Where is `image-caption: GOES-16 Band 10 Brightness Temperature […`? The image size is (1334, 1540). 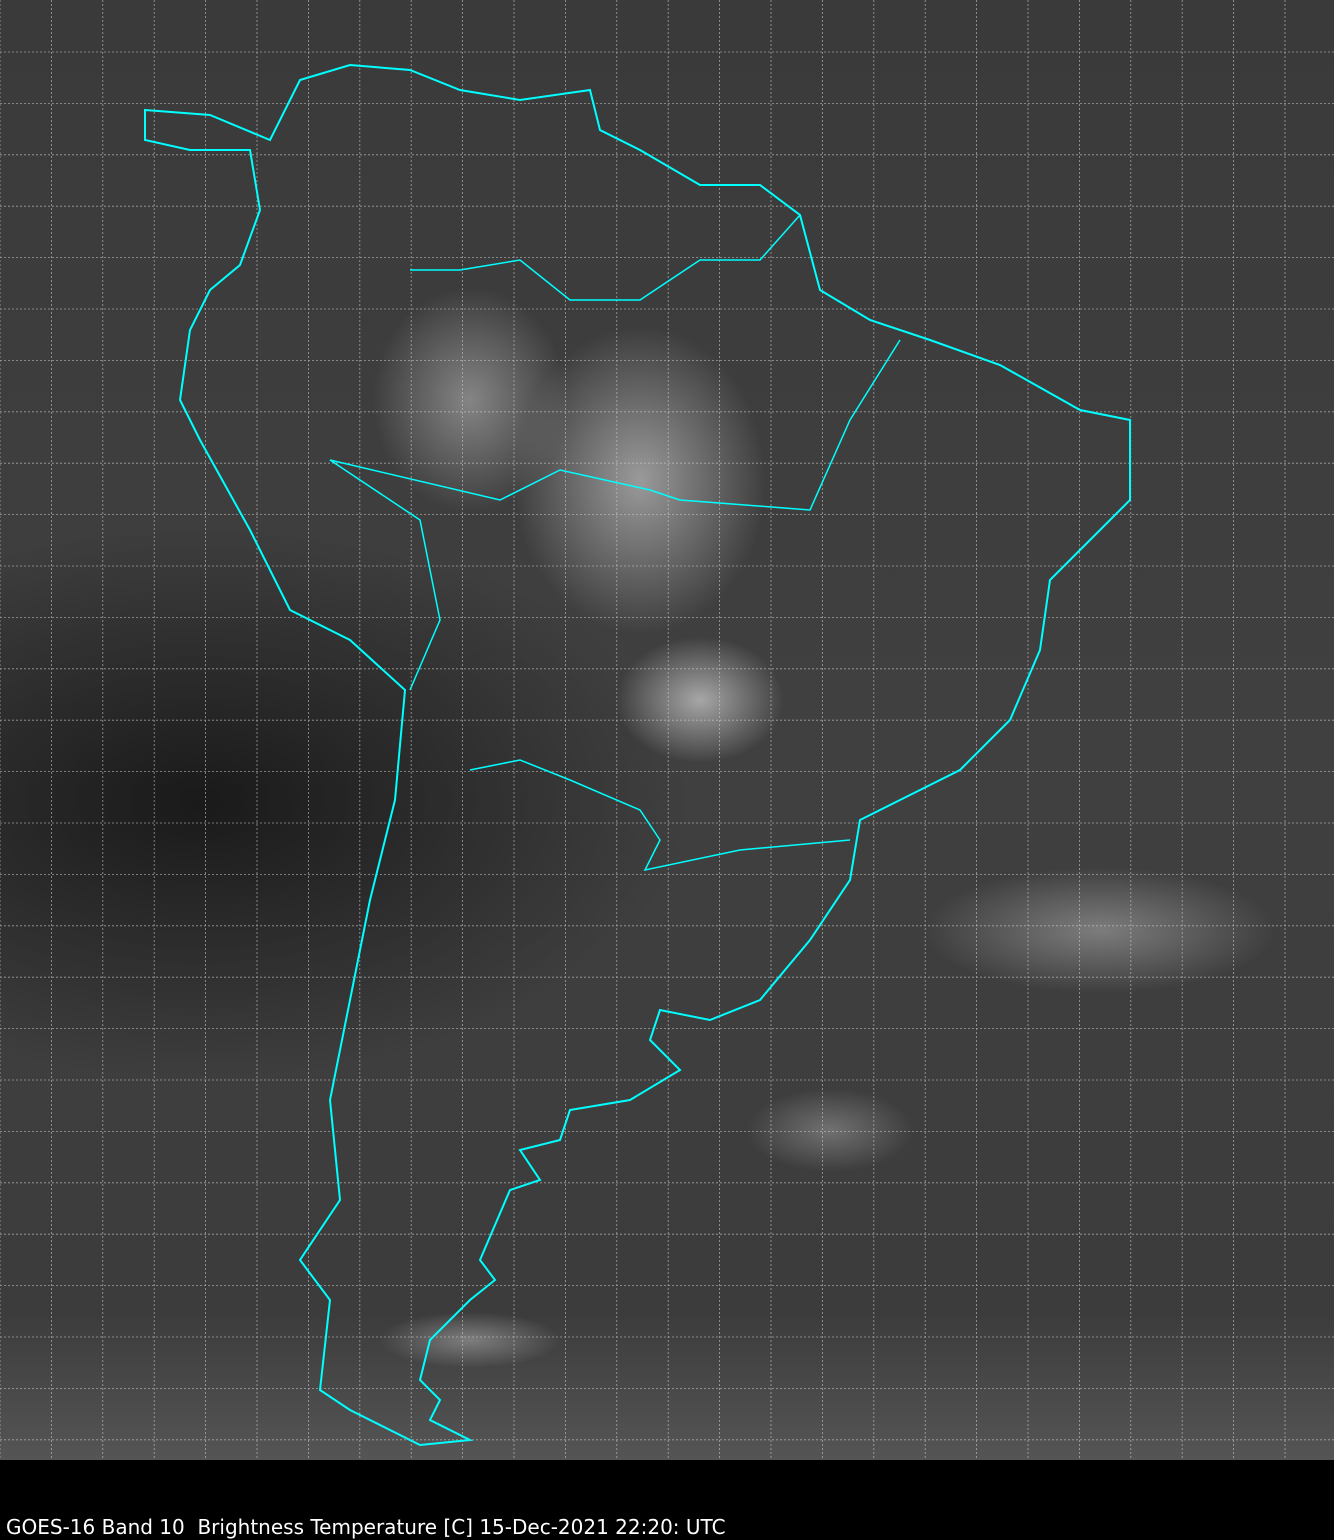
image-caption: GOES-16 Band 10 Brightness Temperature [… is located at coordinates (366, 1527).